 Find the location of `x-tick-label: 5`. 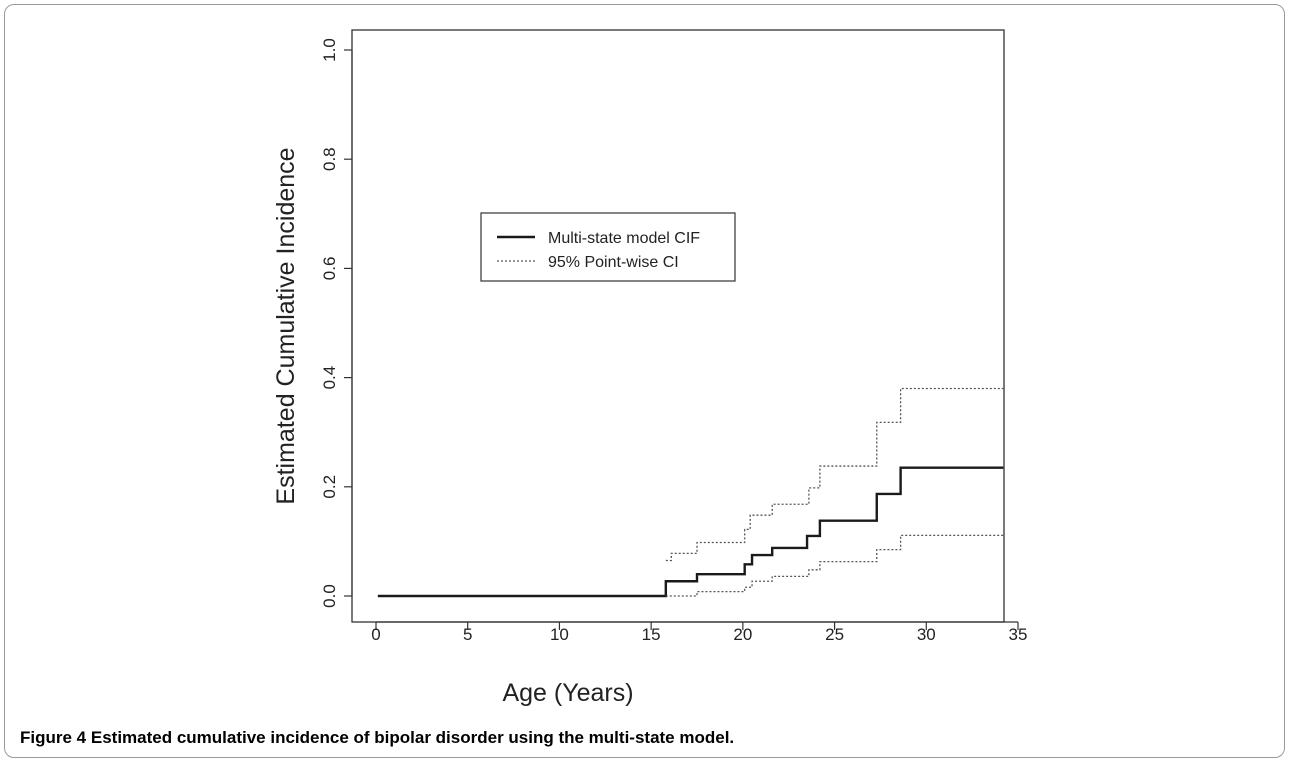

x-tick-label: 5 is located at coordinates (467, 634).